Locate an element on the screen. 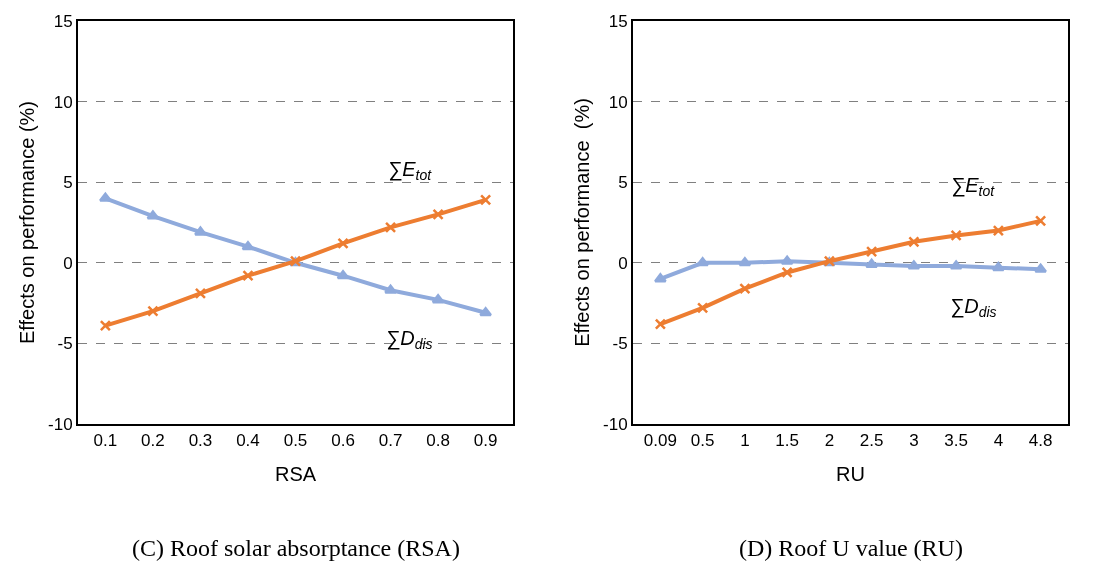 Image resolution: width=1110 pixels, height=570 pixels. x-tick-label: 1 is located at coordinates (745, 441).